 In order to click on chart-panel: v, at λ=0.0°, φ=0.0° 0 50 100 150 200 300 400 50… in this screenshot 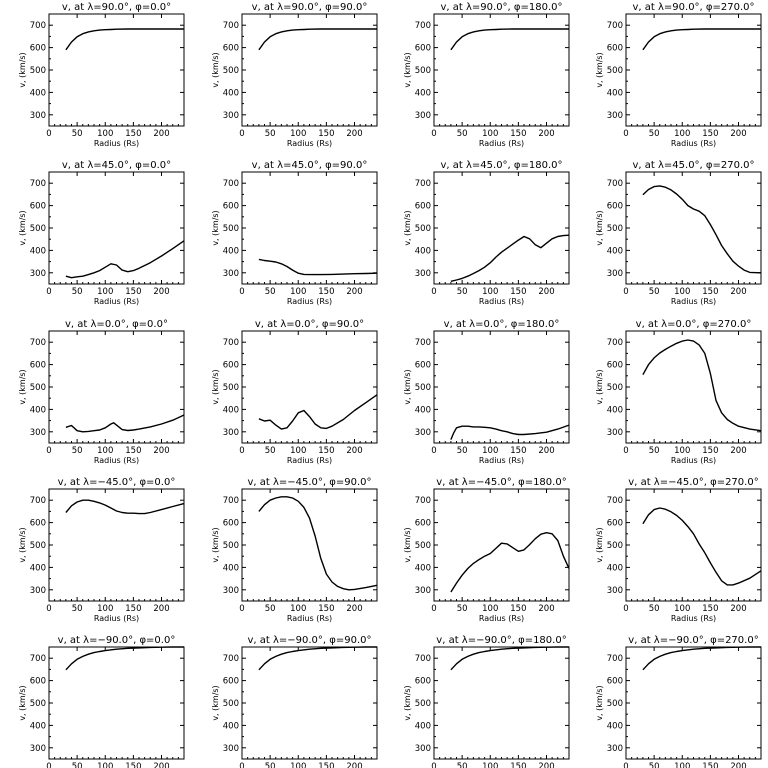, I will do `click(101, 392)`.